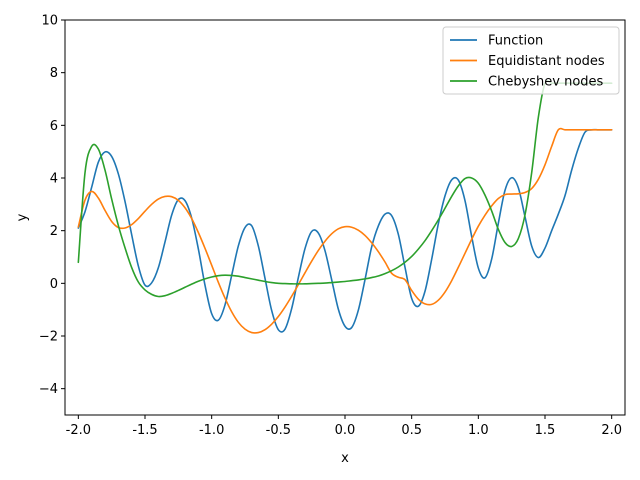  Describe the element at coordinates (22, 217) in the screenshot. I see `y-axis-label: y` at that location.